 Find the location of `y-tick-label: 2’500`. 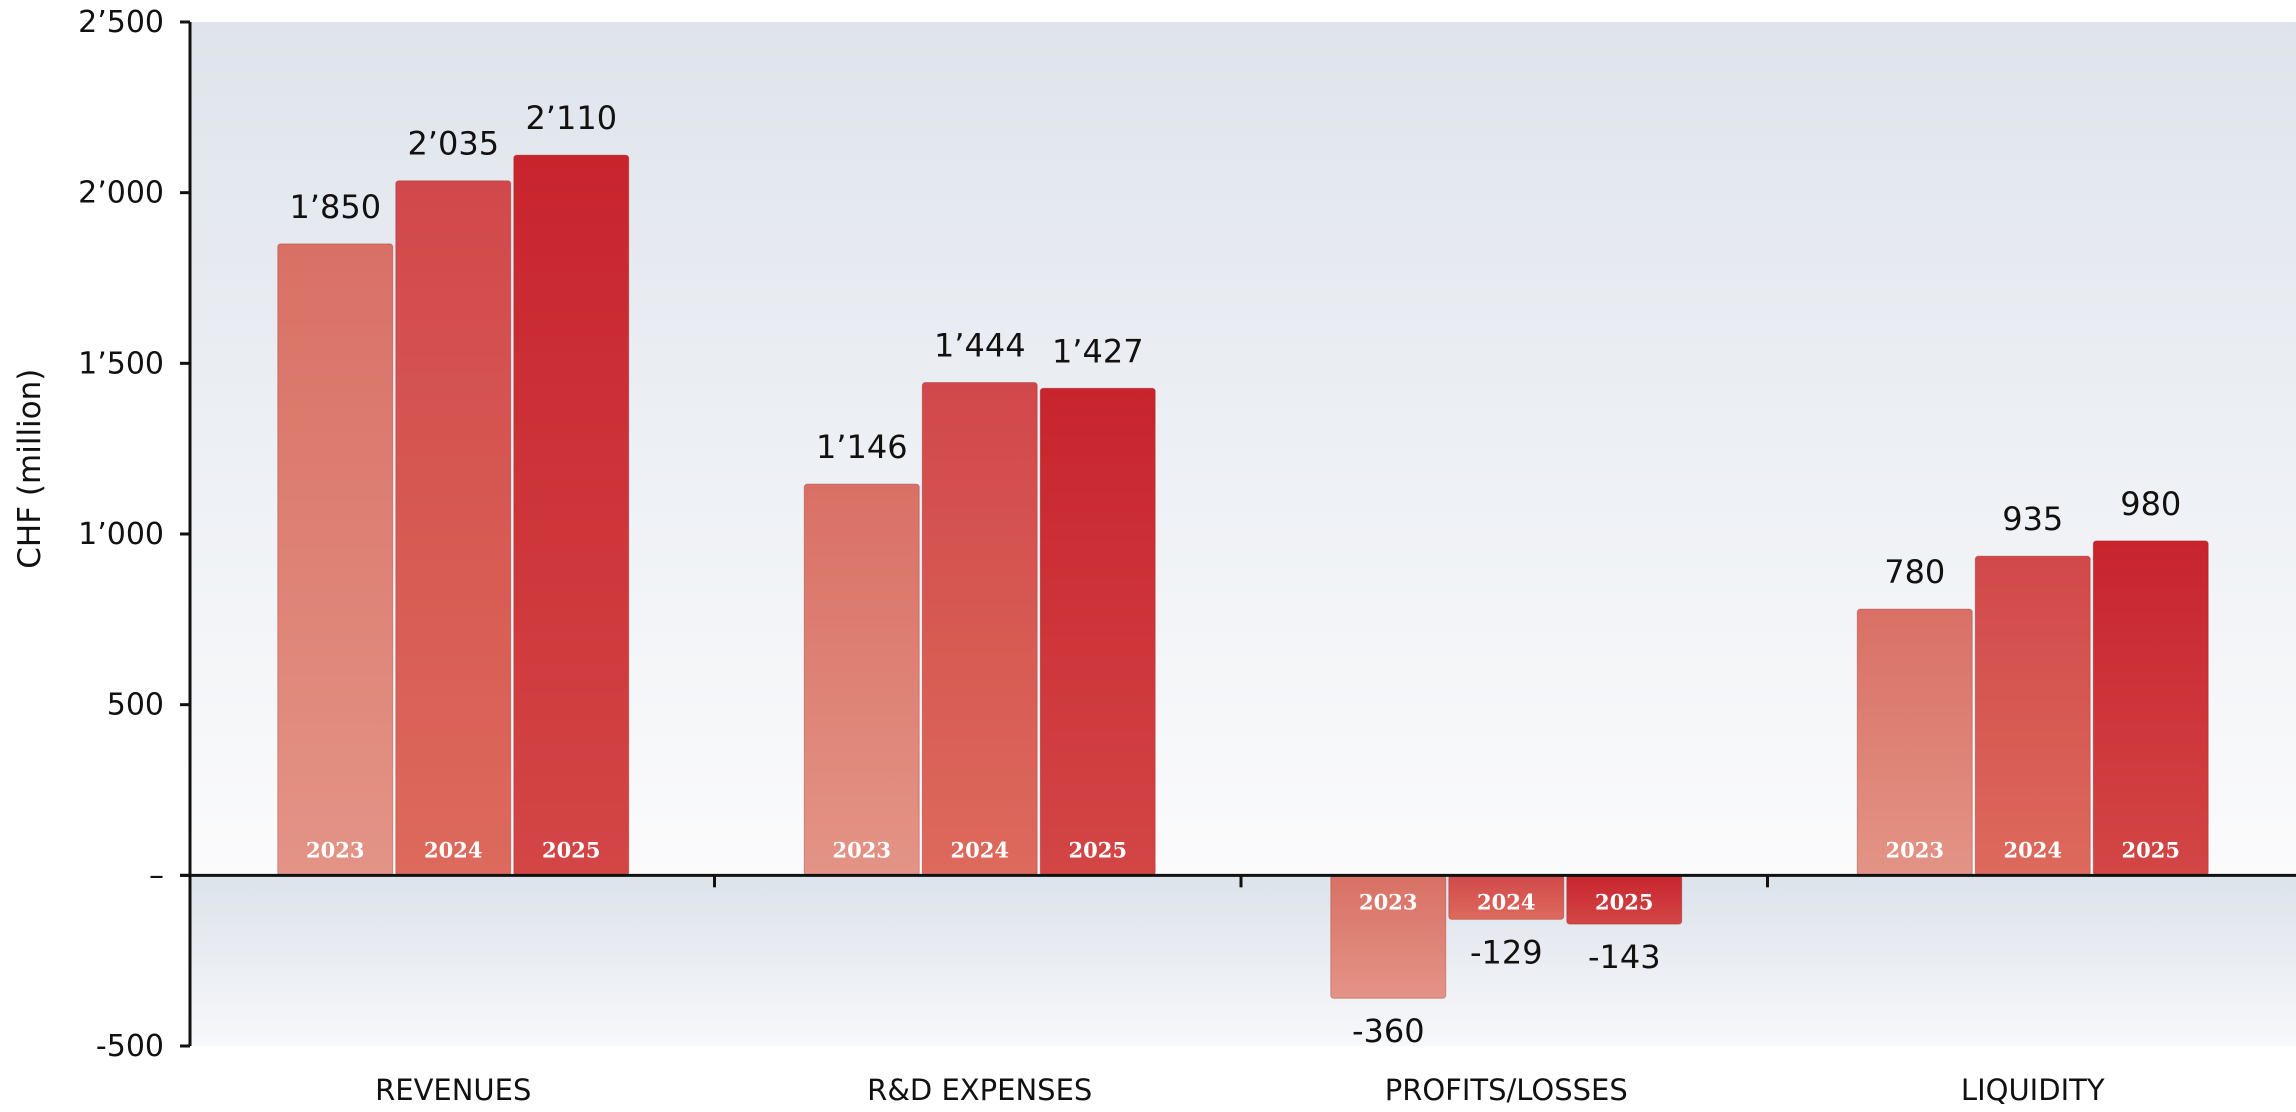

y-tick-label: 2’500 is located at coordinates (121, 22).